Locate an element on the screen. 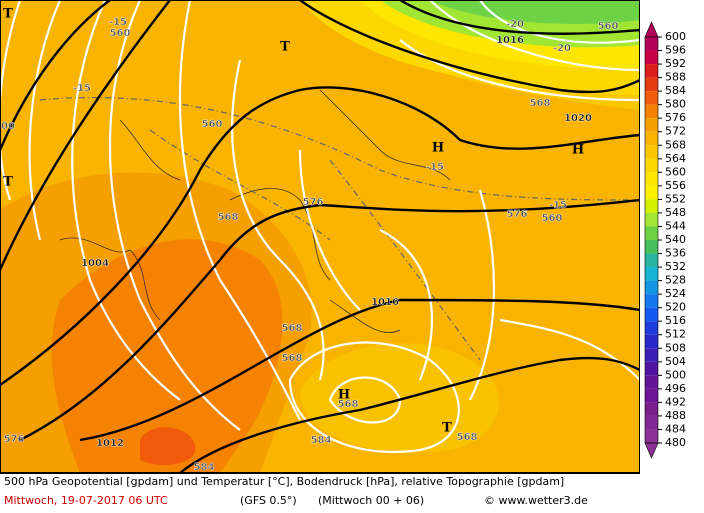 The image size is (704, 513). colorbar-label: 492 is located at coordinates (675, 401).